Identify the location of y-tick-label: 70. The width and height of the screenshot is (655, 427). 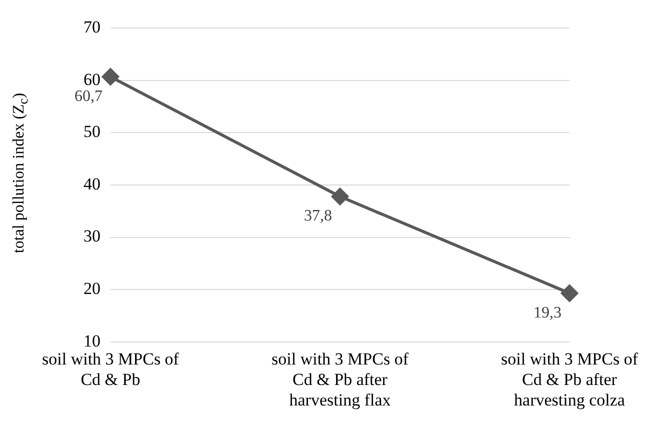
(91, 27).